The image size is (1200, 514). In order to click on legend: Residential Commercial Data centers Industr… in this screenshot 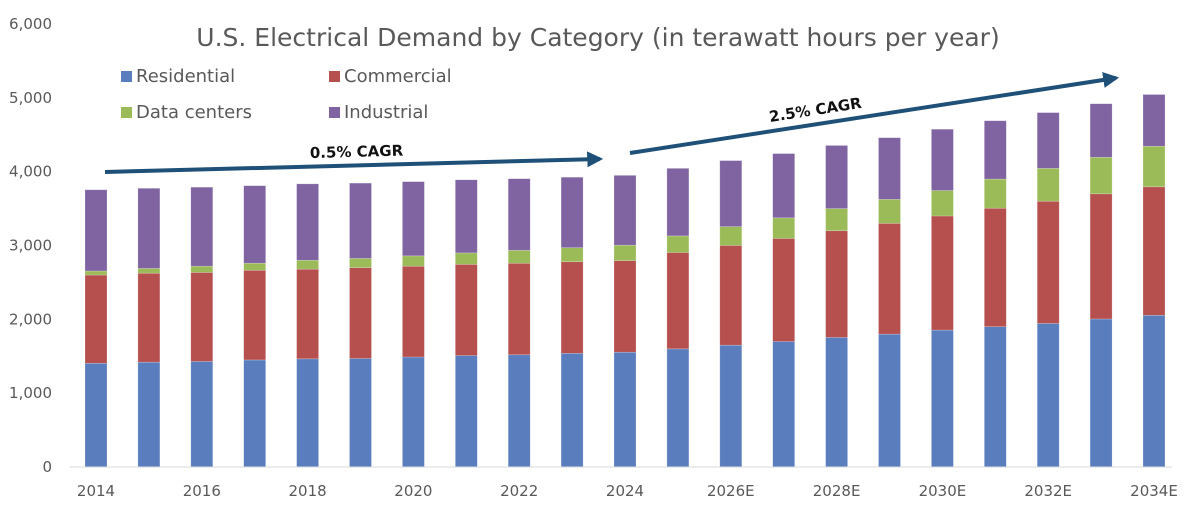, I will do `click(286, 94)`.